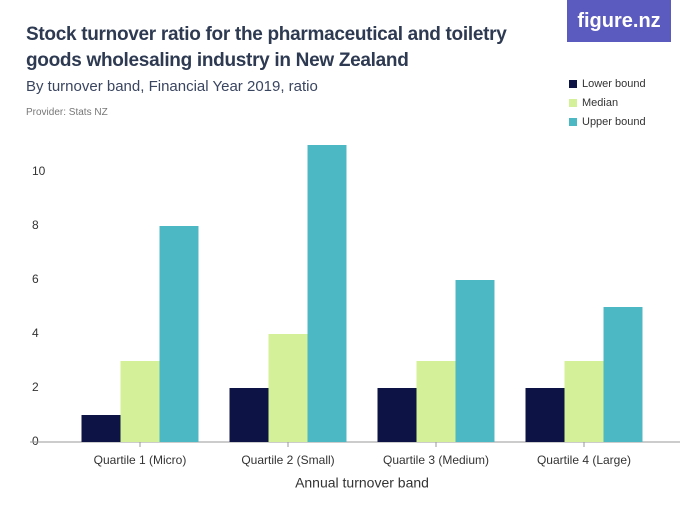  I want to click on y-tick-label: 0, so click(35, 441).